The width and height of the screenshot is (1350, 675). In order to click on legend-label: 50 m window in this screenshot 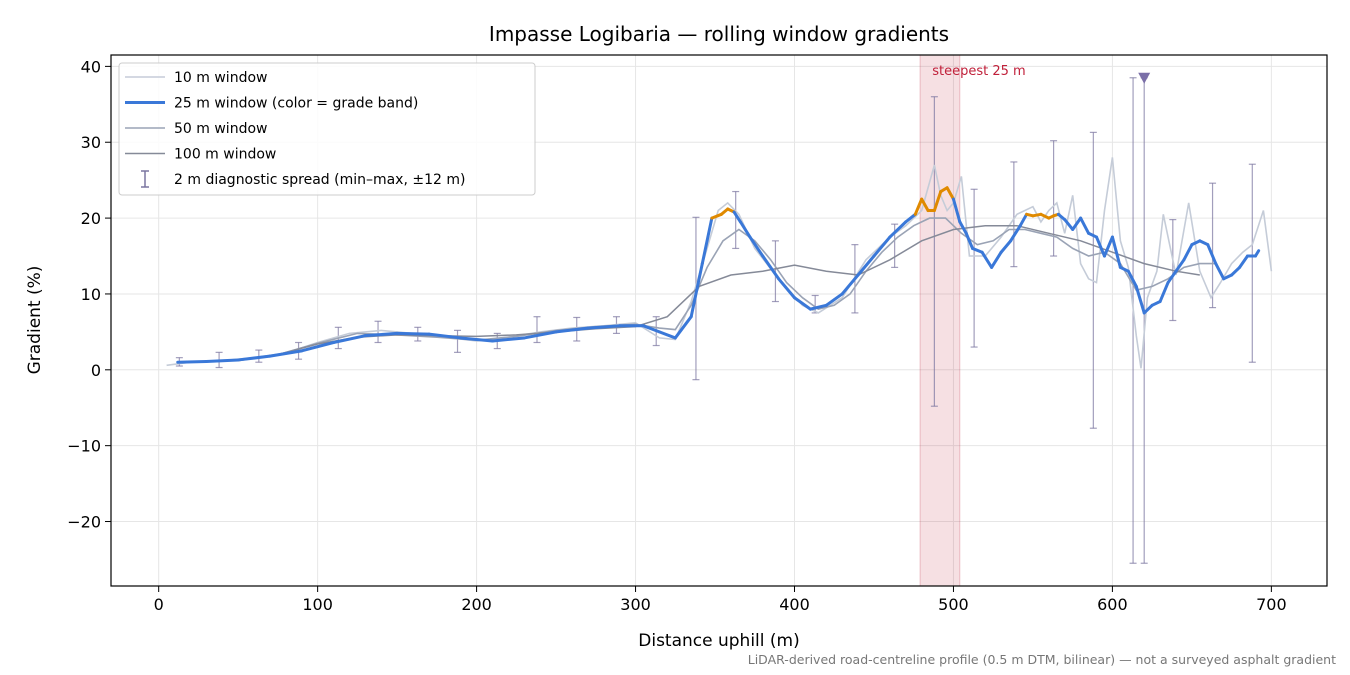, I will do `click(220, 129)`.